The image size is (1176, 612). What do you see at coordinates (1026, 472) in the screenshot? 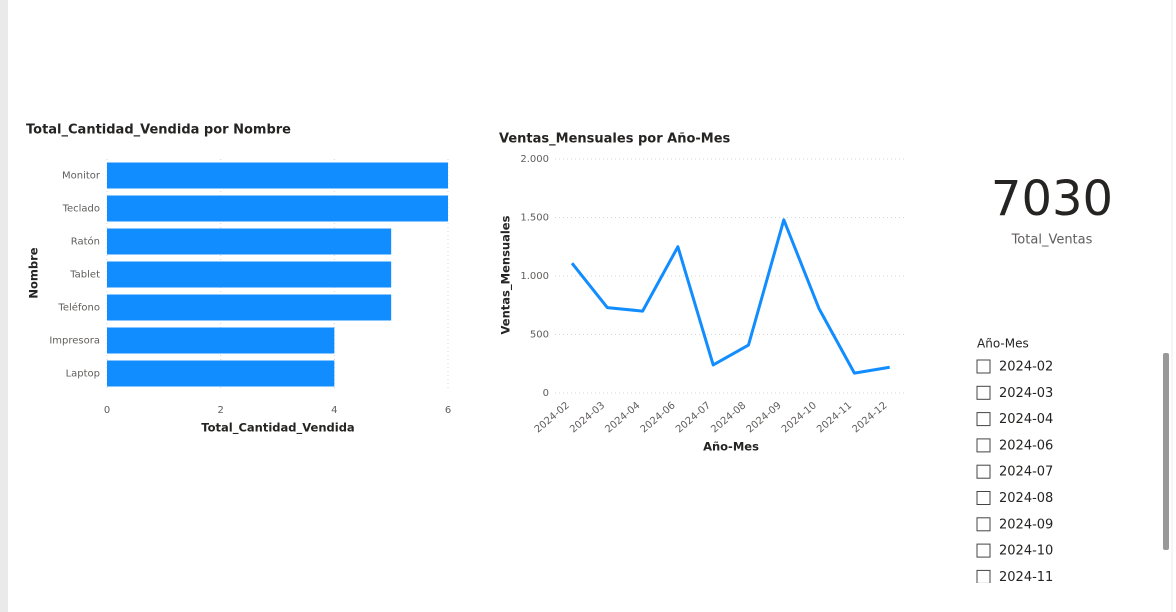
I see `slicer-item: 2024-07` at bounding box center [1026, 472].